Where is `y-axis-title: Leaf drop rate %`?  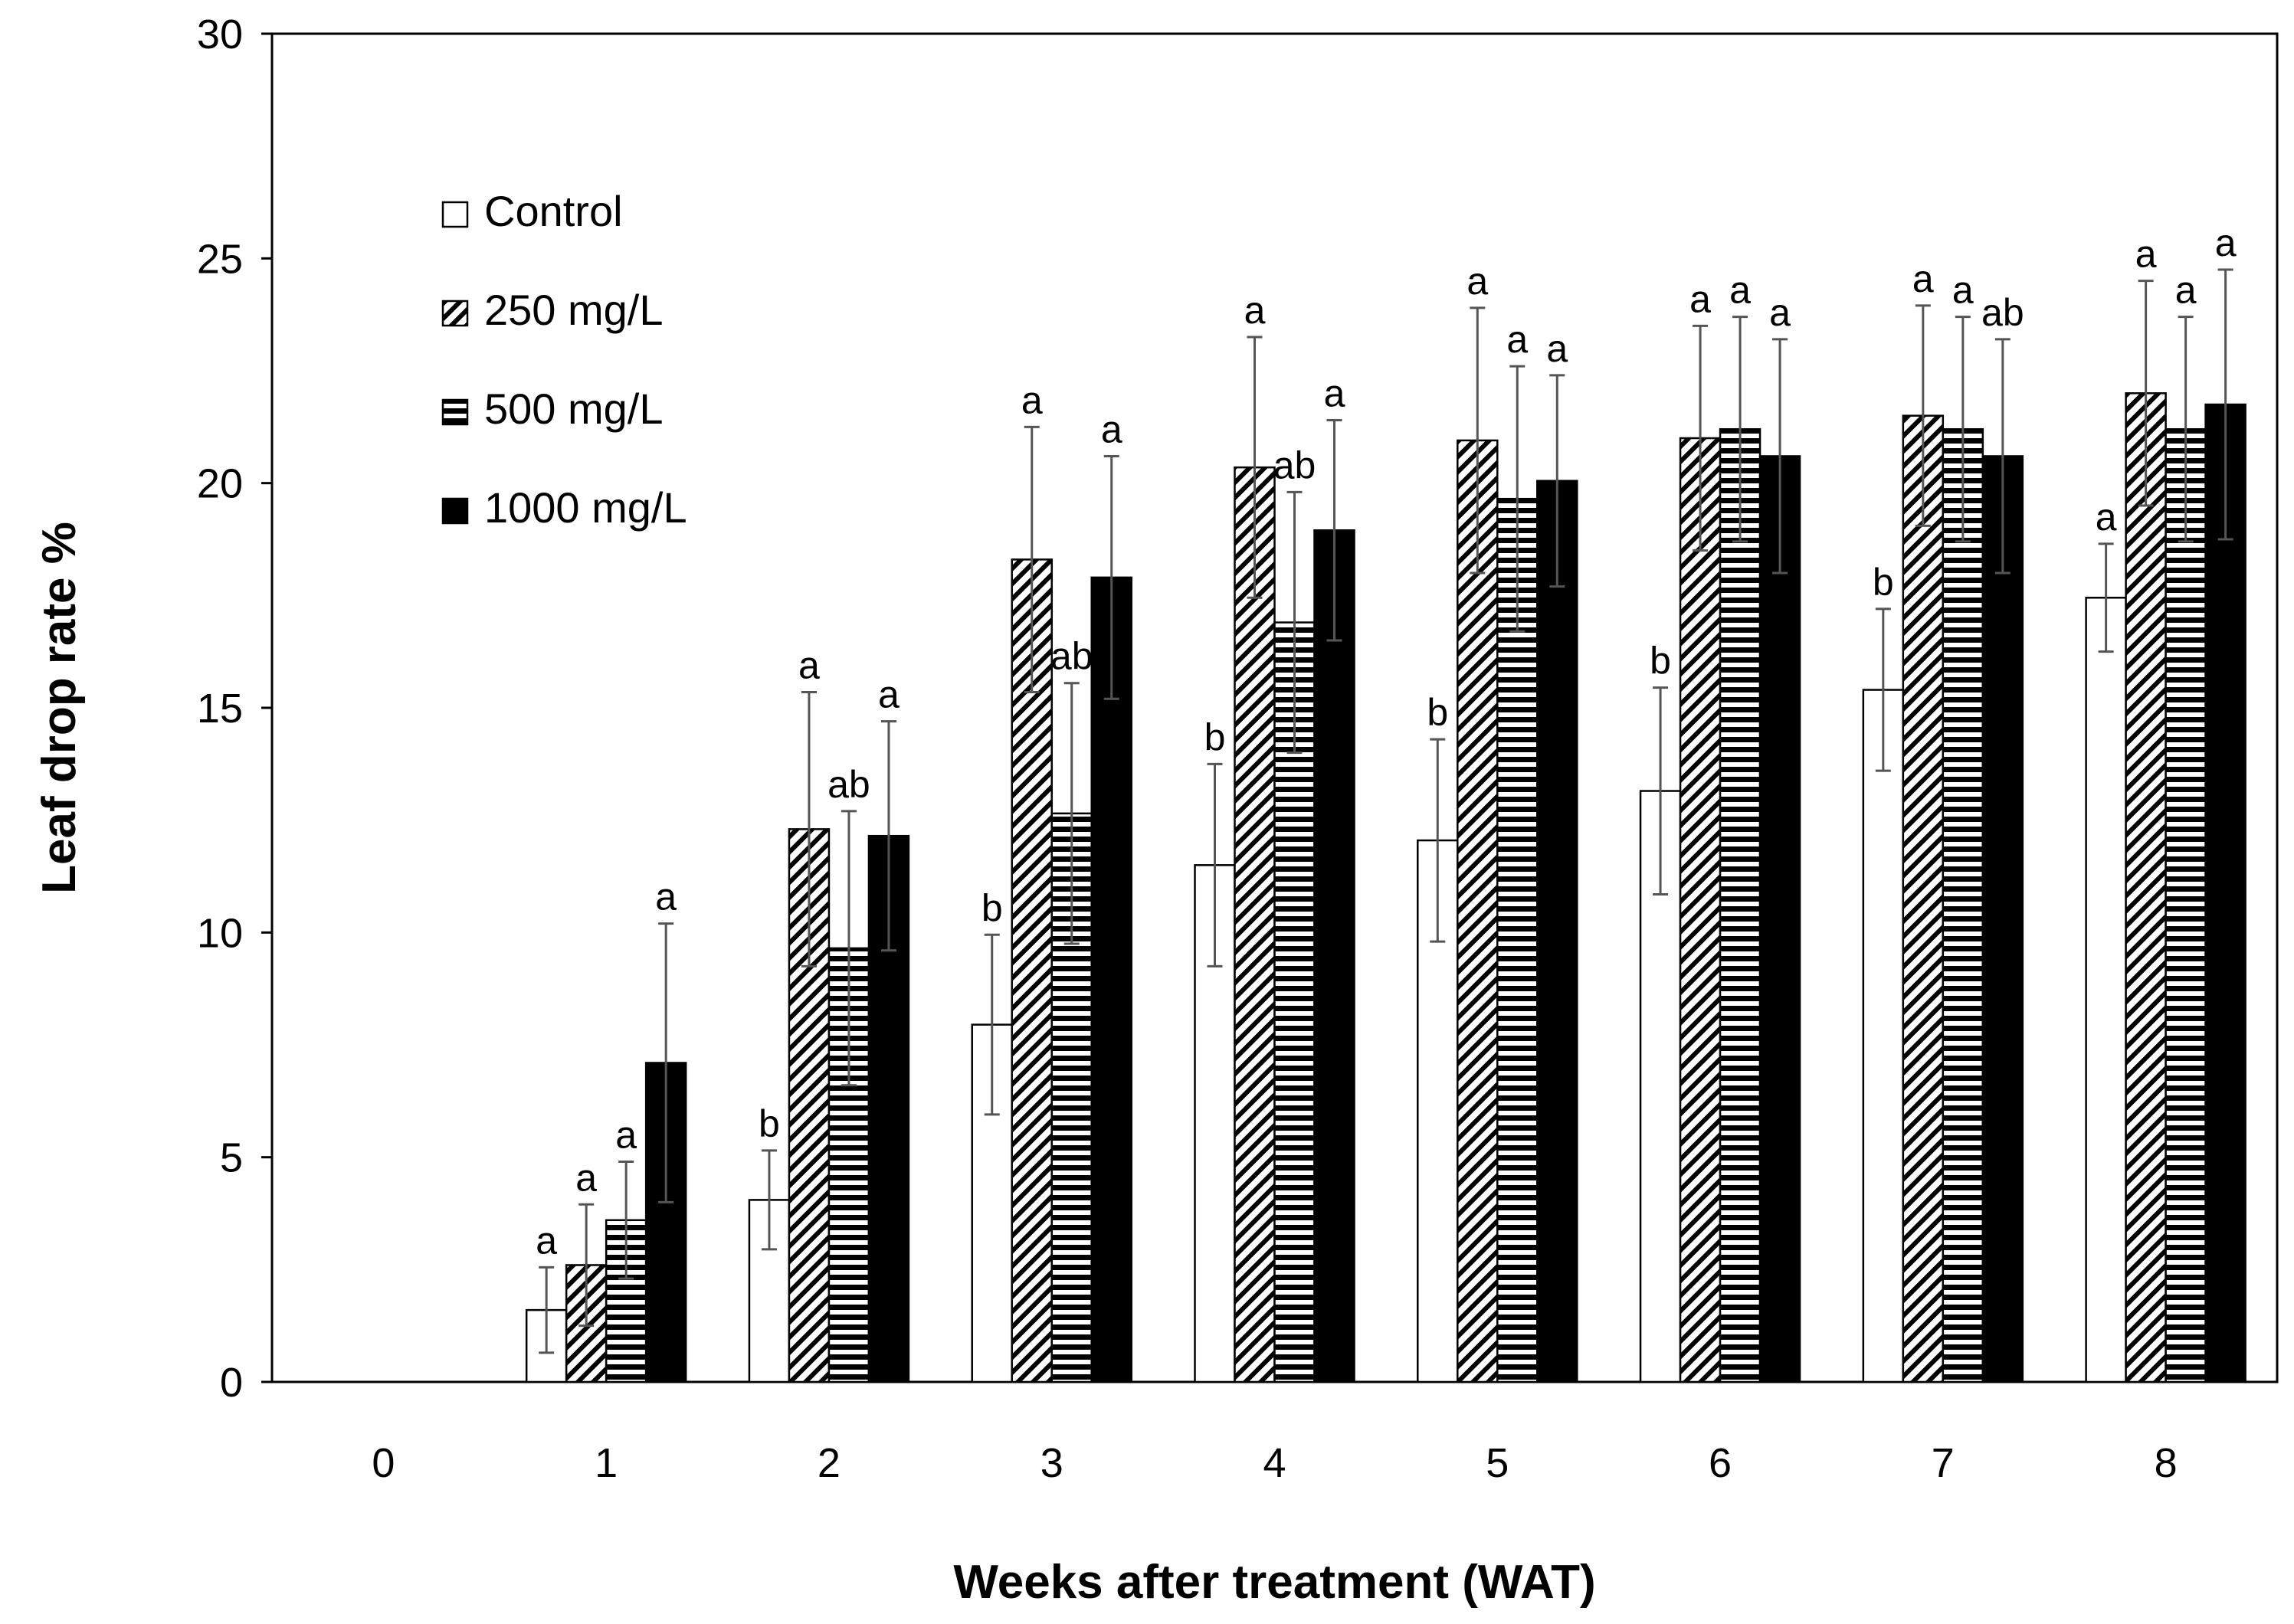
y-axis-title: Leaf drop rate % is located at coordinates (59, 708).